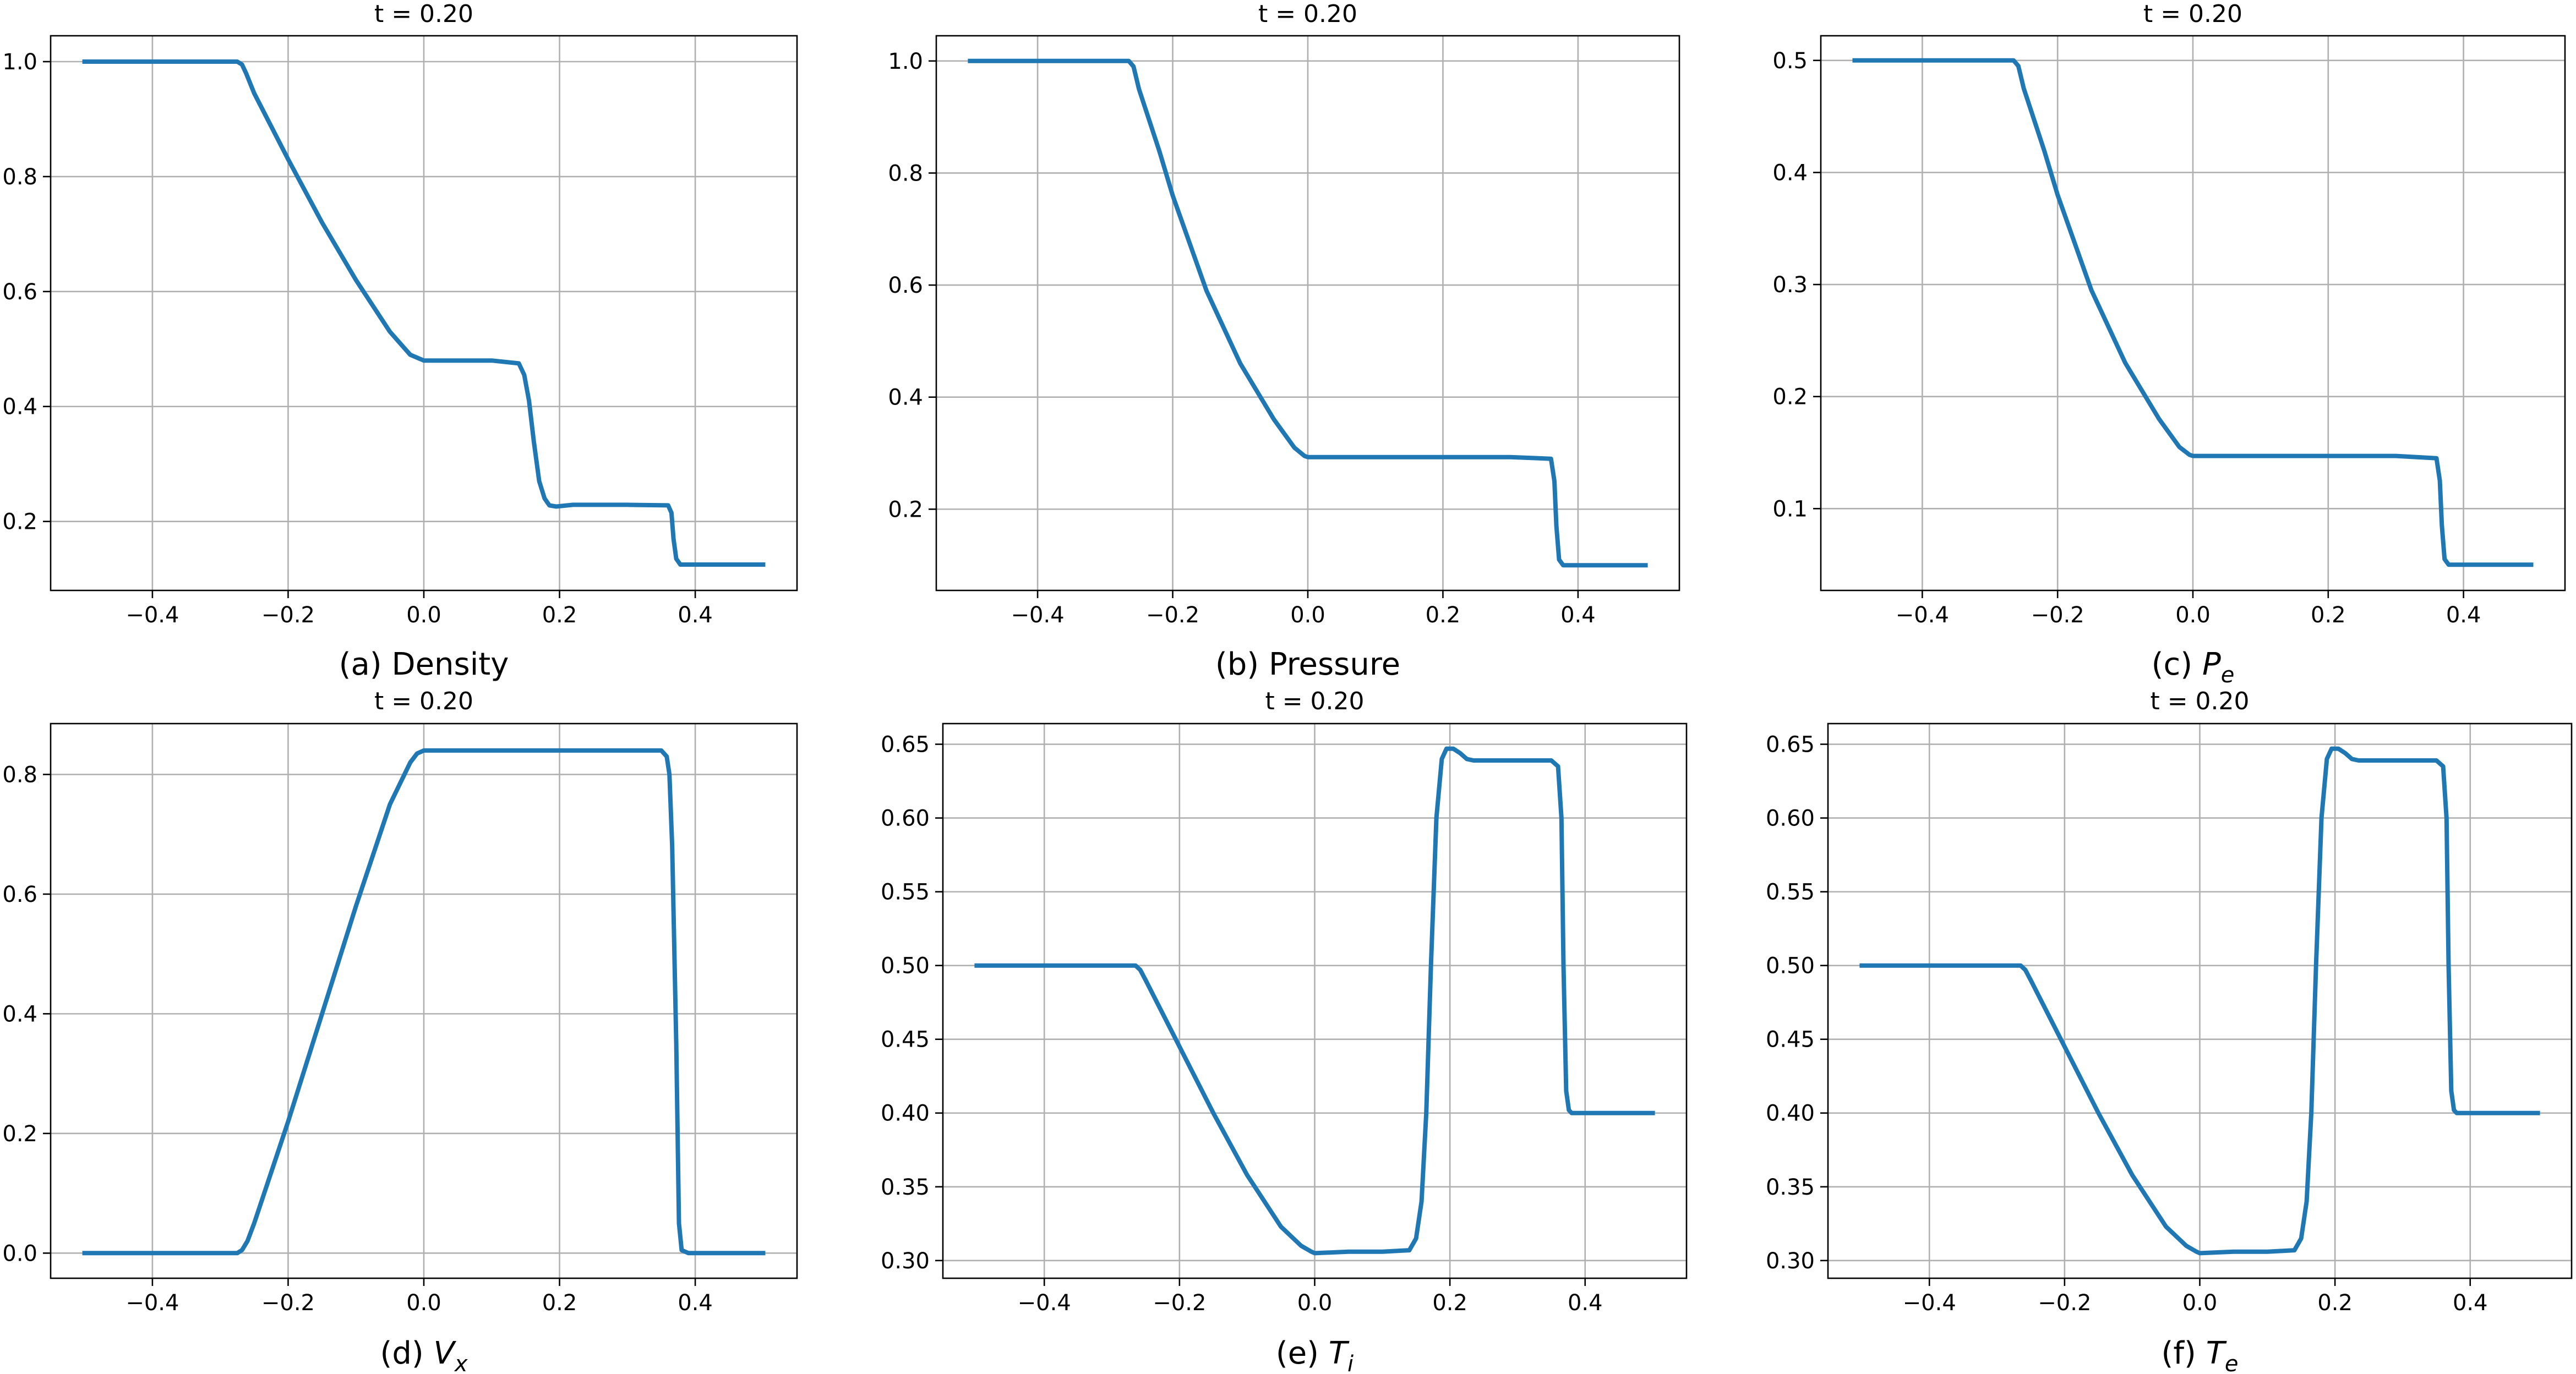 Image resolution: width=2576 pixels, height=1374 pixels. What do you see at coordinates (2200, 1354) in the screenshot?
I see `panel-caption: (f) Te` at bounding box center [2200, 1354].